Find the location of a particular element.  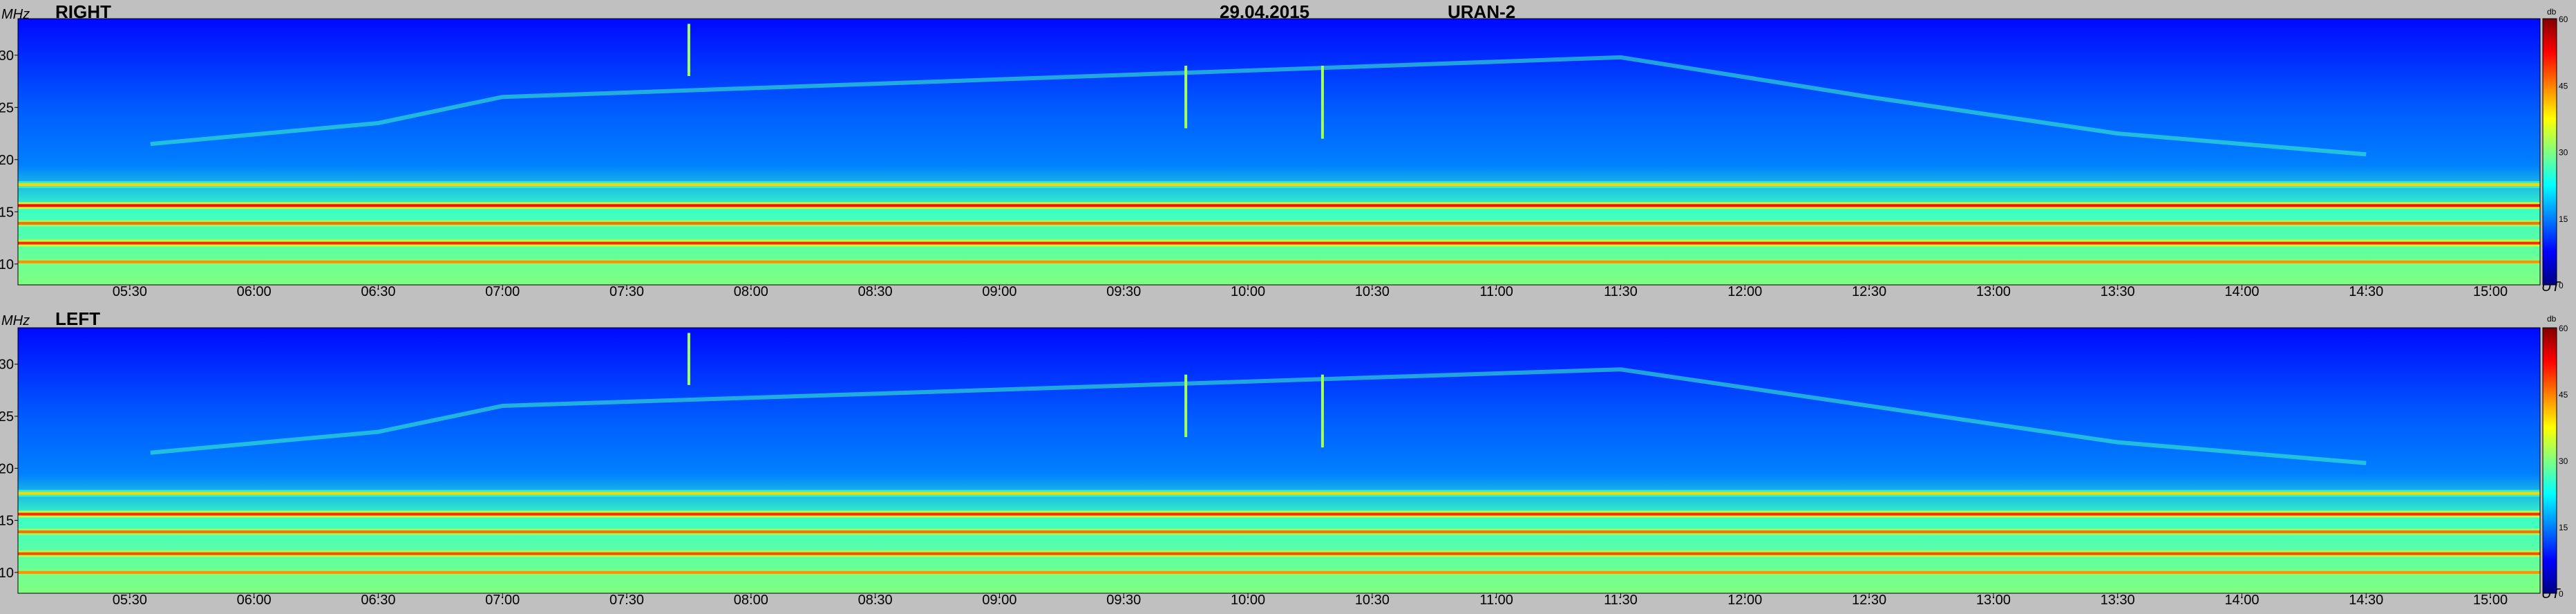

panel-title: LEFT is located at coordinates (77, 318).